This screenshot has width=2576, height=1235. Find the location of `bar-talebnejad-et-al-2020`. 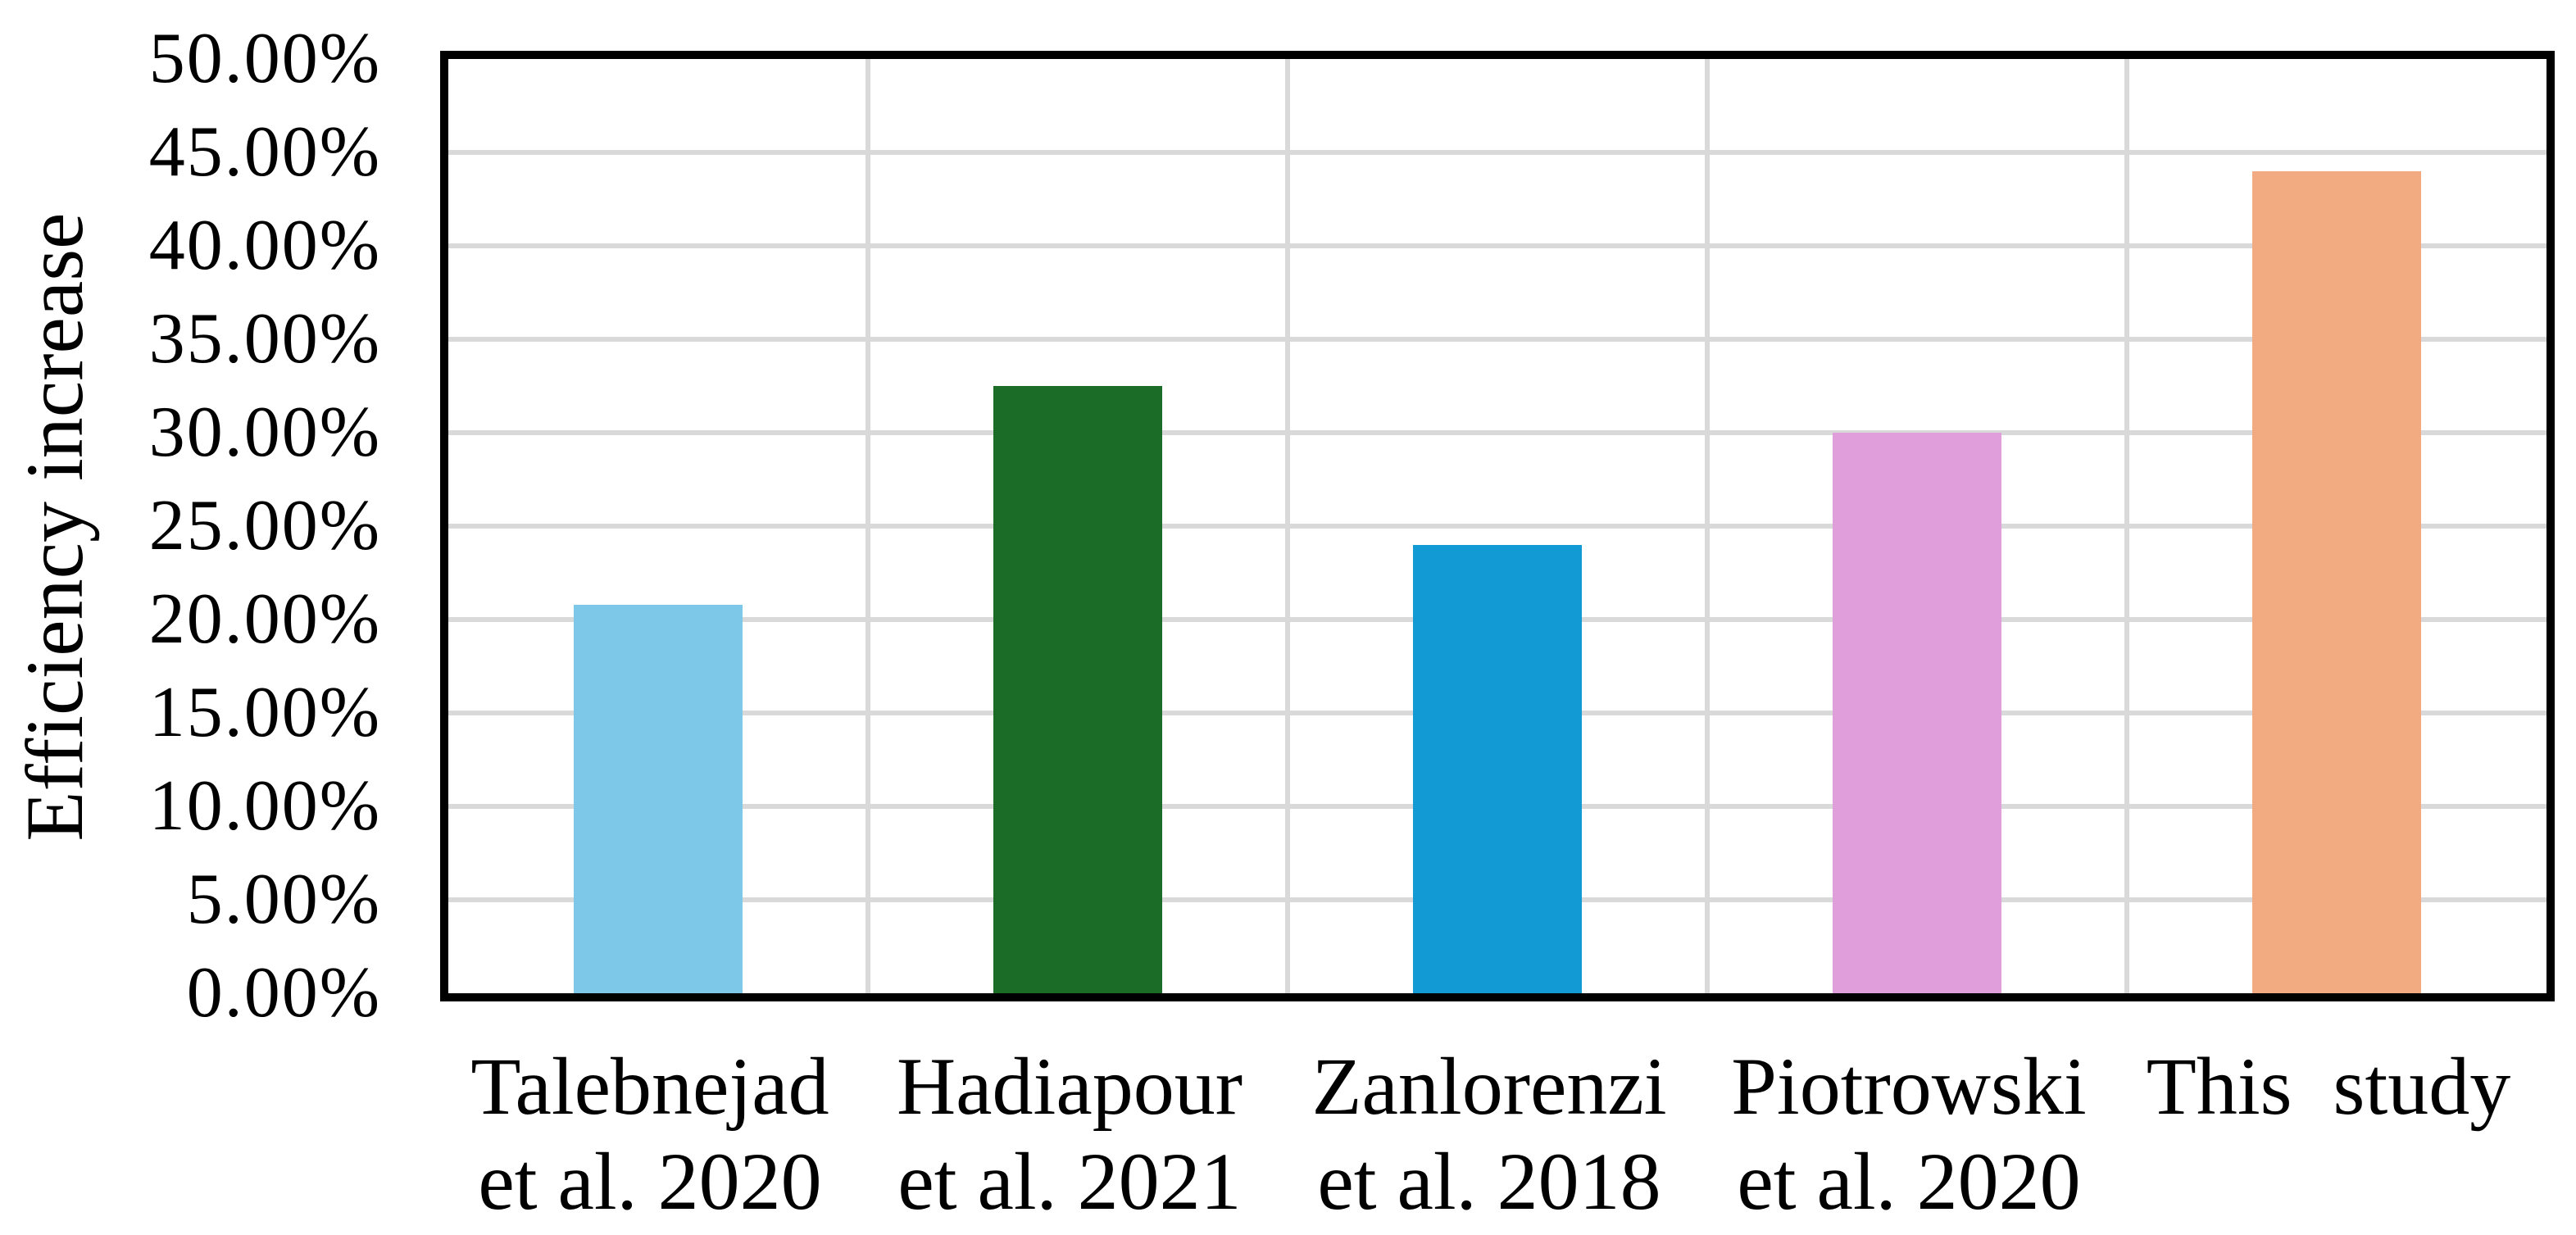

bar-talebnejad-et-al-2020 is located at coordinates (658, 799).